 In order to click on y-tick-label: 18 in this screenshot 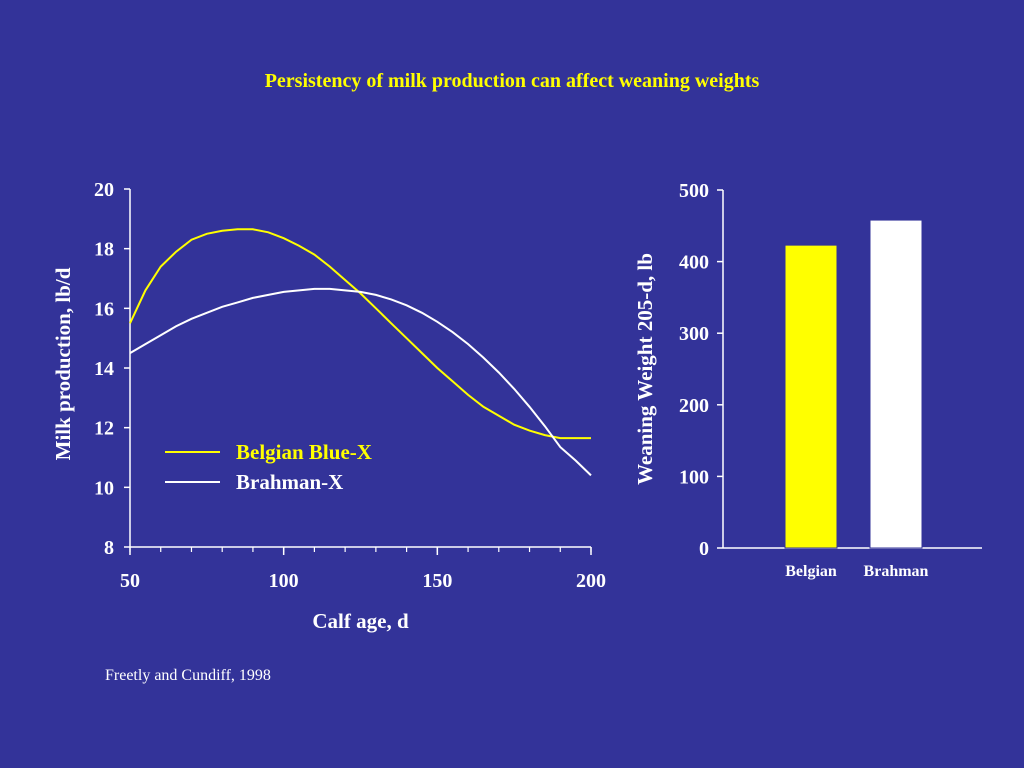, I will do `click(104, 250)`.